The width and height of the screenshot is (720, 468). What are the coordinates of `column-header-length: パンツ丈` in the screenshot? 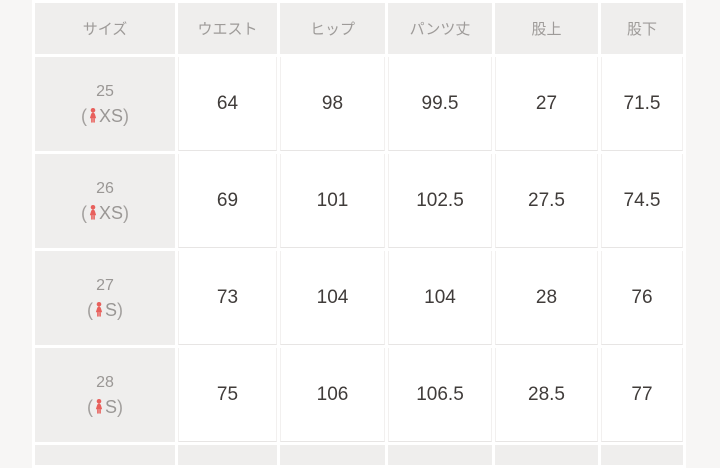 It's located at (440, 28).